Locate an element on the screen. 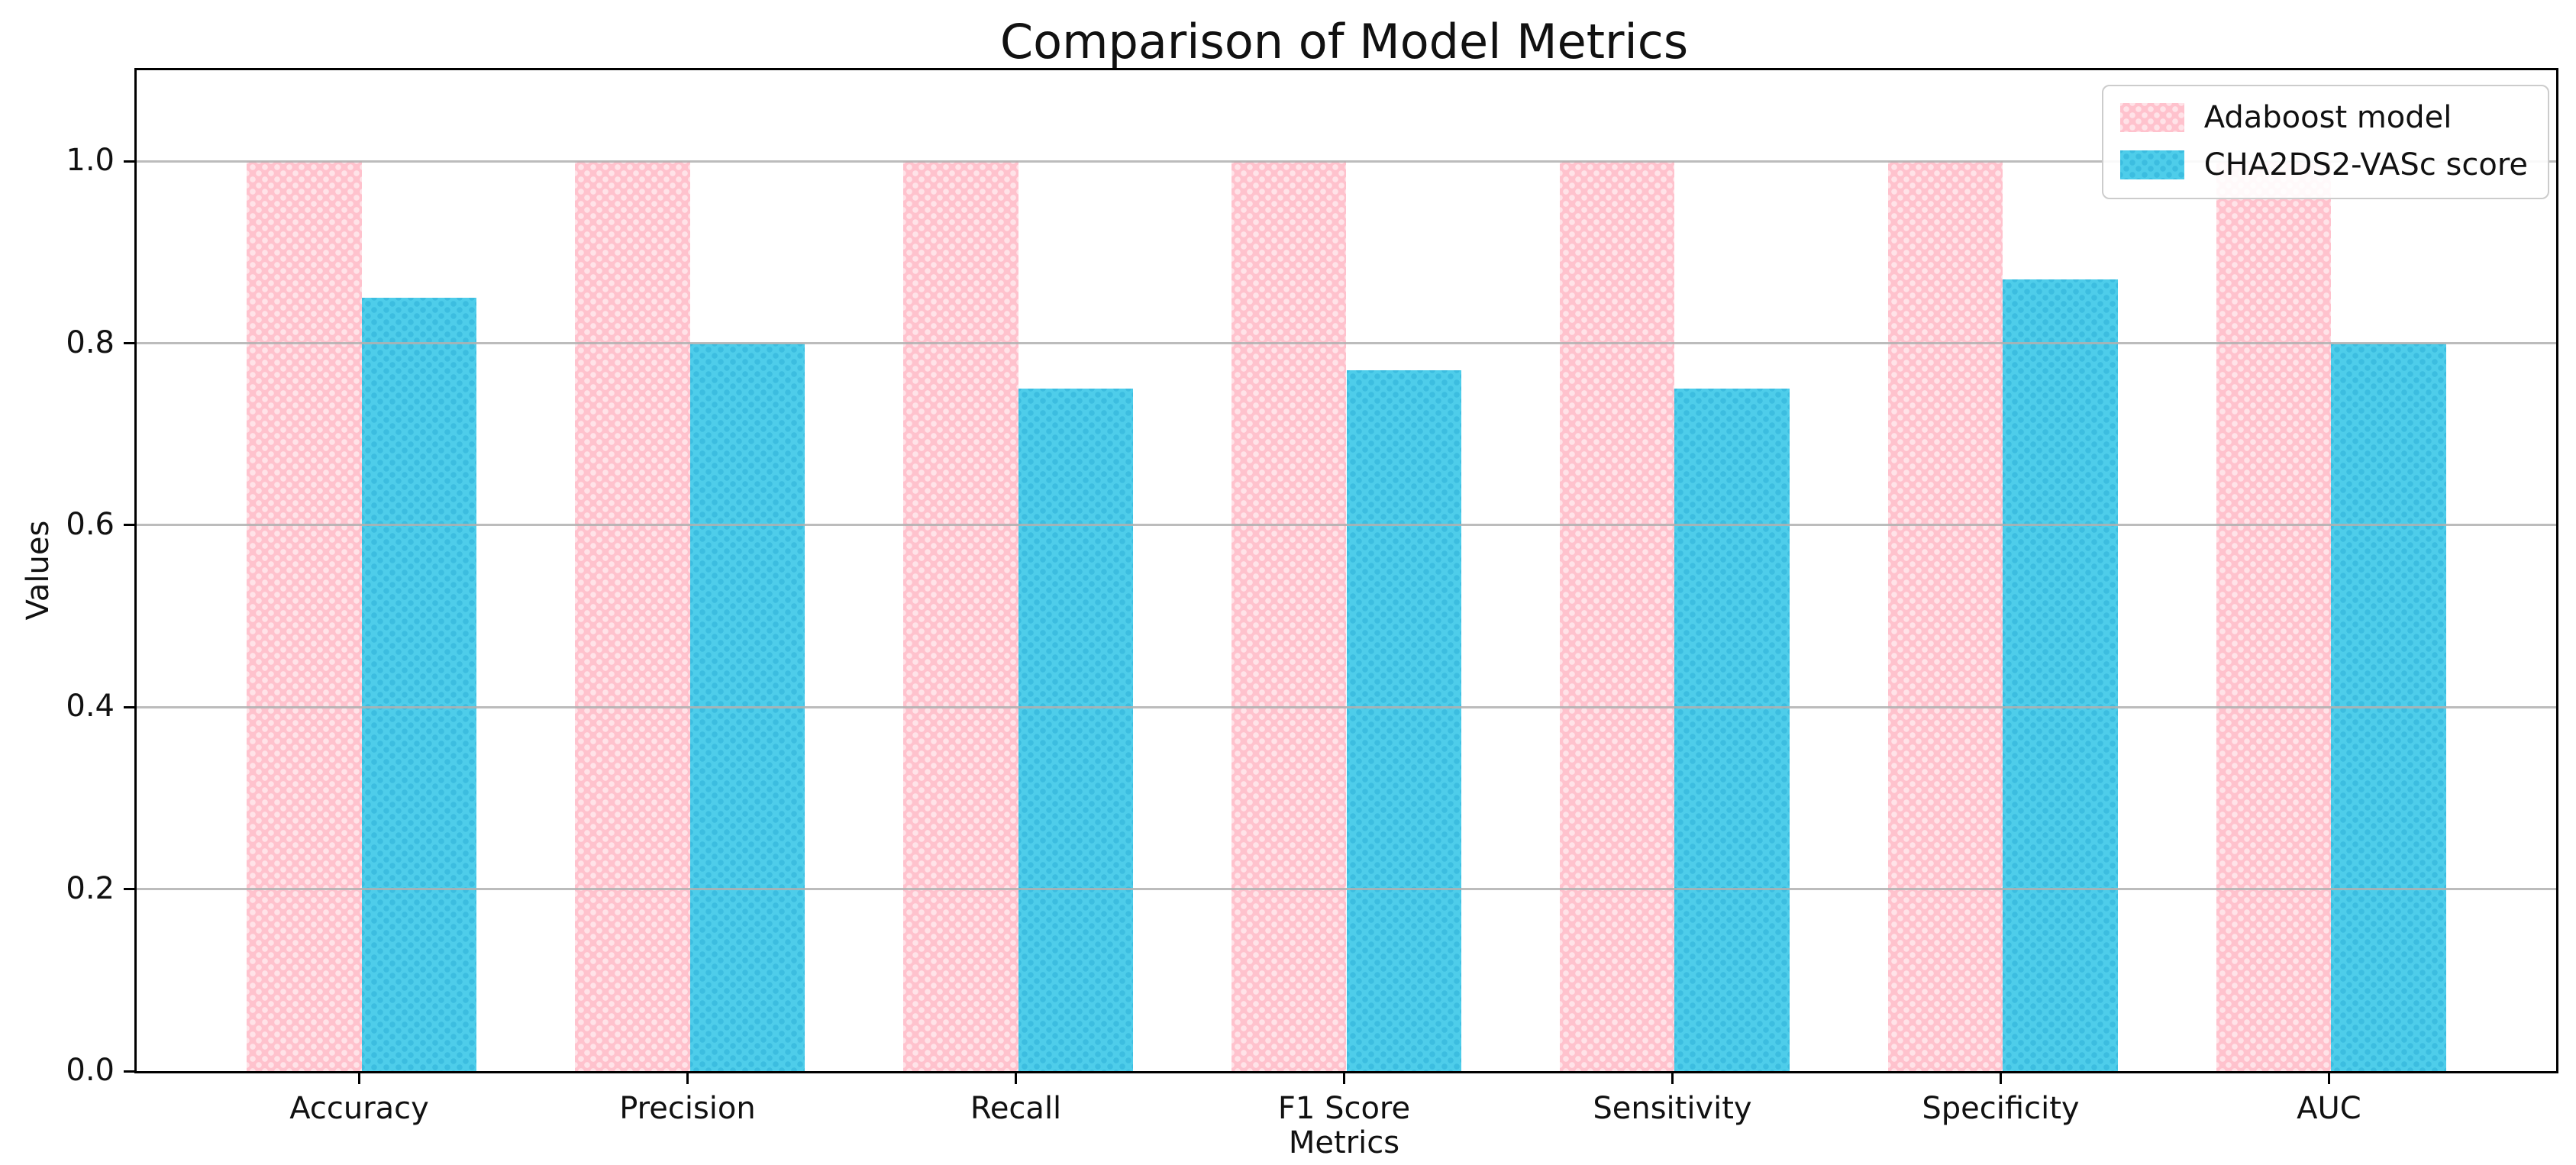  legend-swatch-cha2ds2-vasc-score is located at coordinates (2151, 165).